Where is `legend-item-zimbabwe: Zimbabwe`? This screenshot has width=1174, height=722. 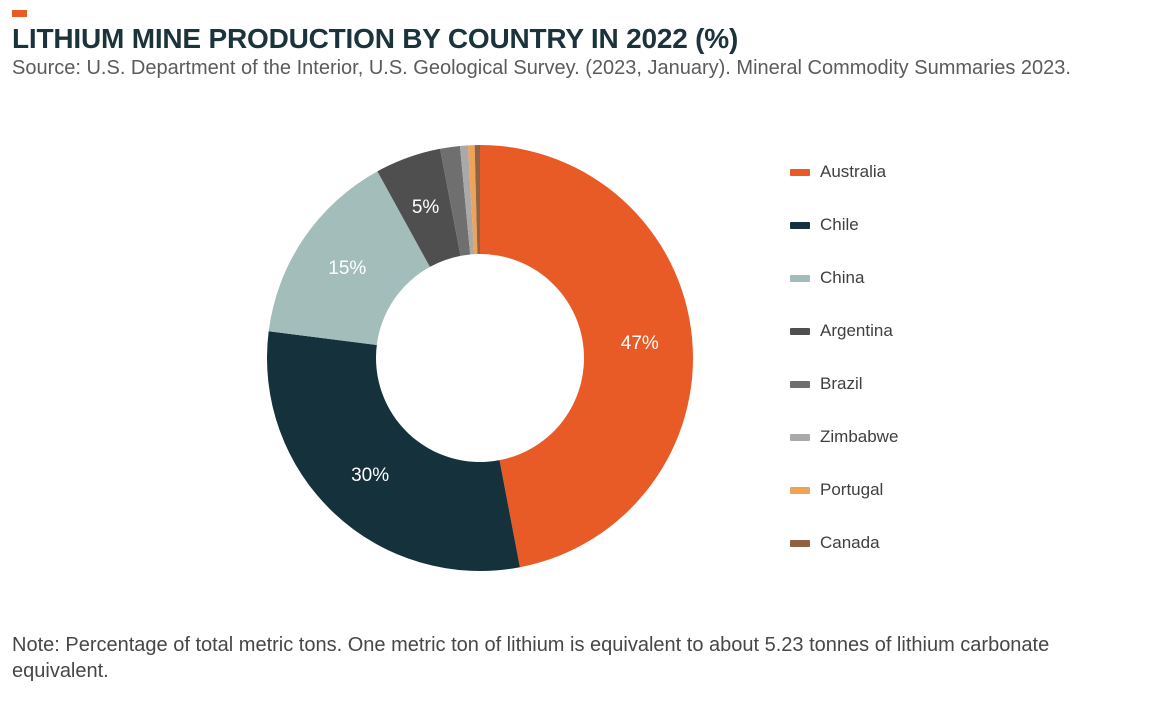
legend-item-zimbabwe: Zimbabwe is located at coordinates (844, 437).